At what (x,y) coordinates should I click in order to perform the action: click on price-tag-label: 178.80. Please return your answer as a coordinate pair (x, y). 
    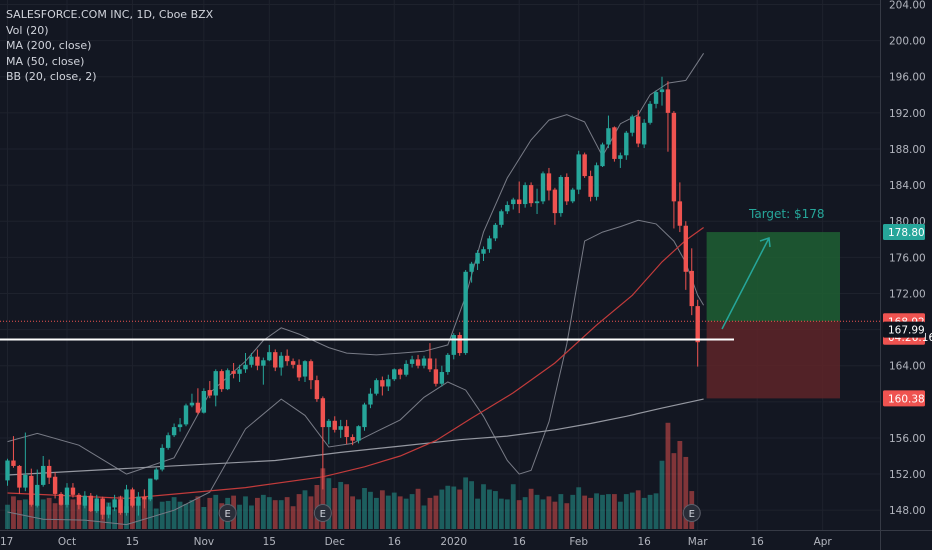
    Looking at the image, I should click on (906, 233).